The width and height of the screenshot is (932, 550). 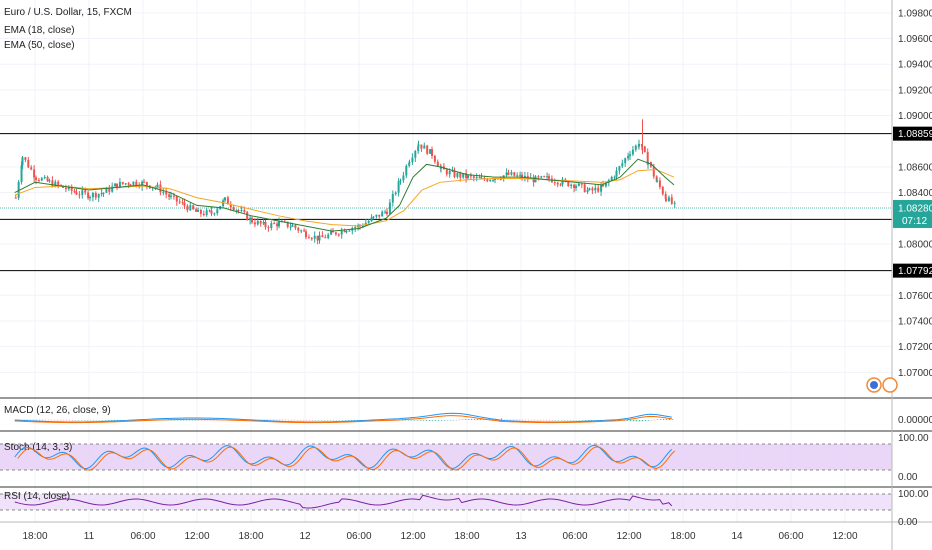 I want to click on rsi-pane: RSI (14, close), so click(x=446, y=501).